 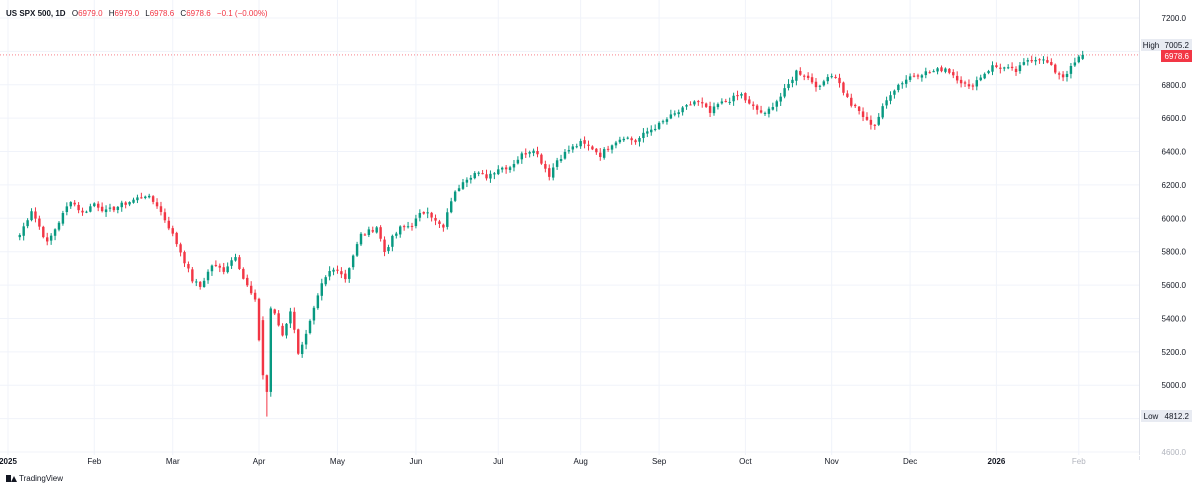 I want to click on high-marker: High 7005.2, so click(x=1166, y=45).